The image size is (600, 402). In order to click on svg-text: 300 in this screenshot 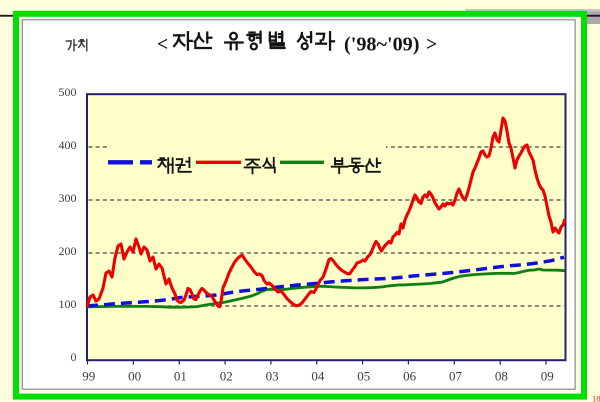, I will do `click(68, 198)`.